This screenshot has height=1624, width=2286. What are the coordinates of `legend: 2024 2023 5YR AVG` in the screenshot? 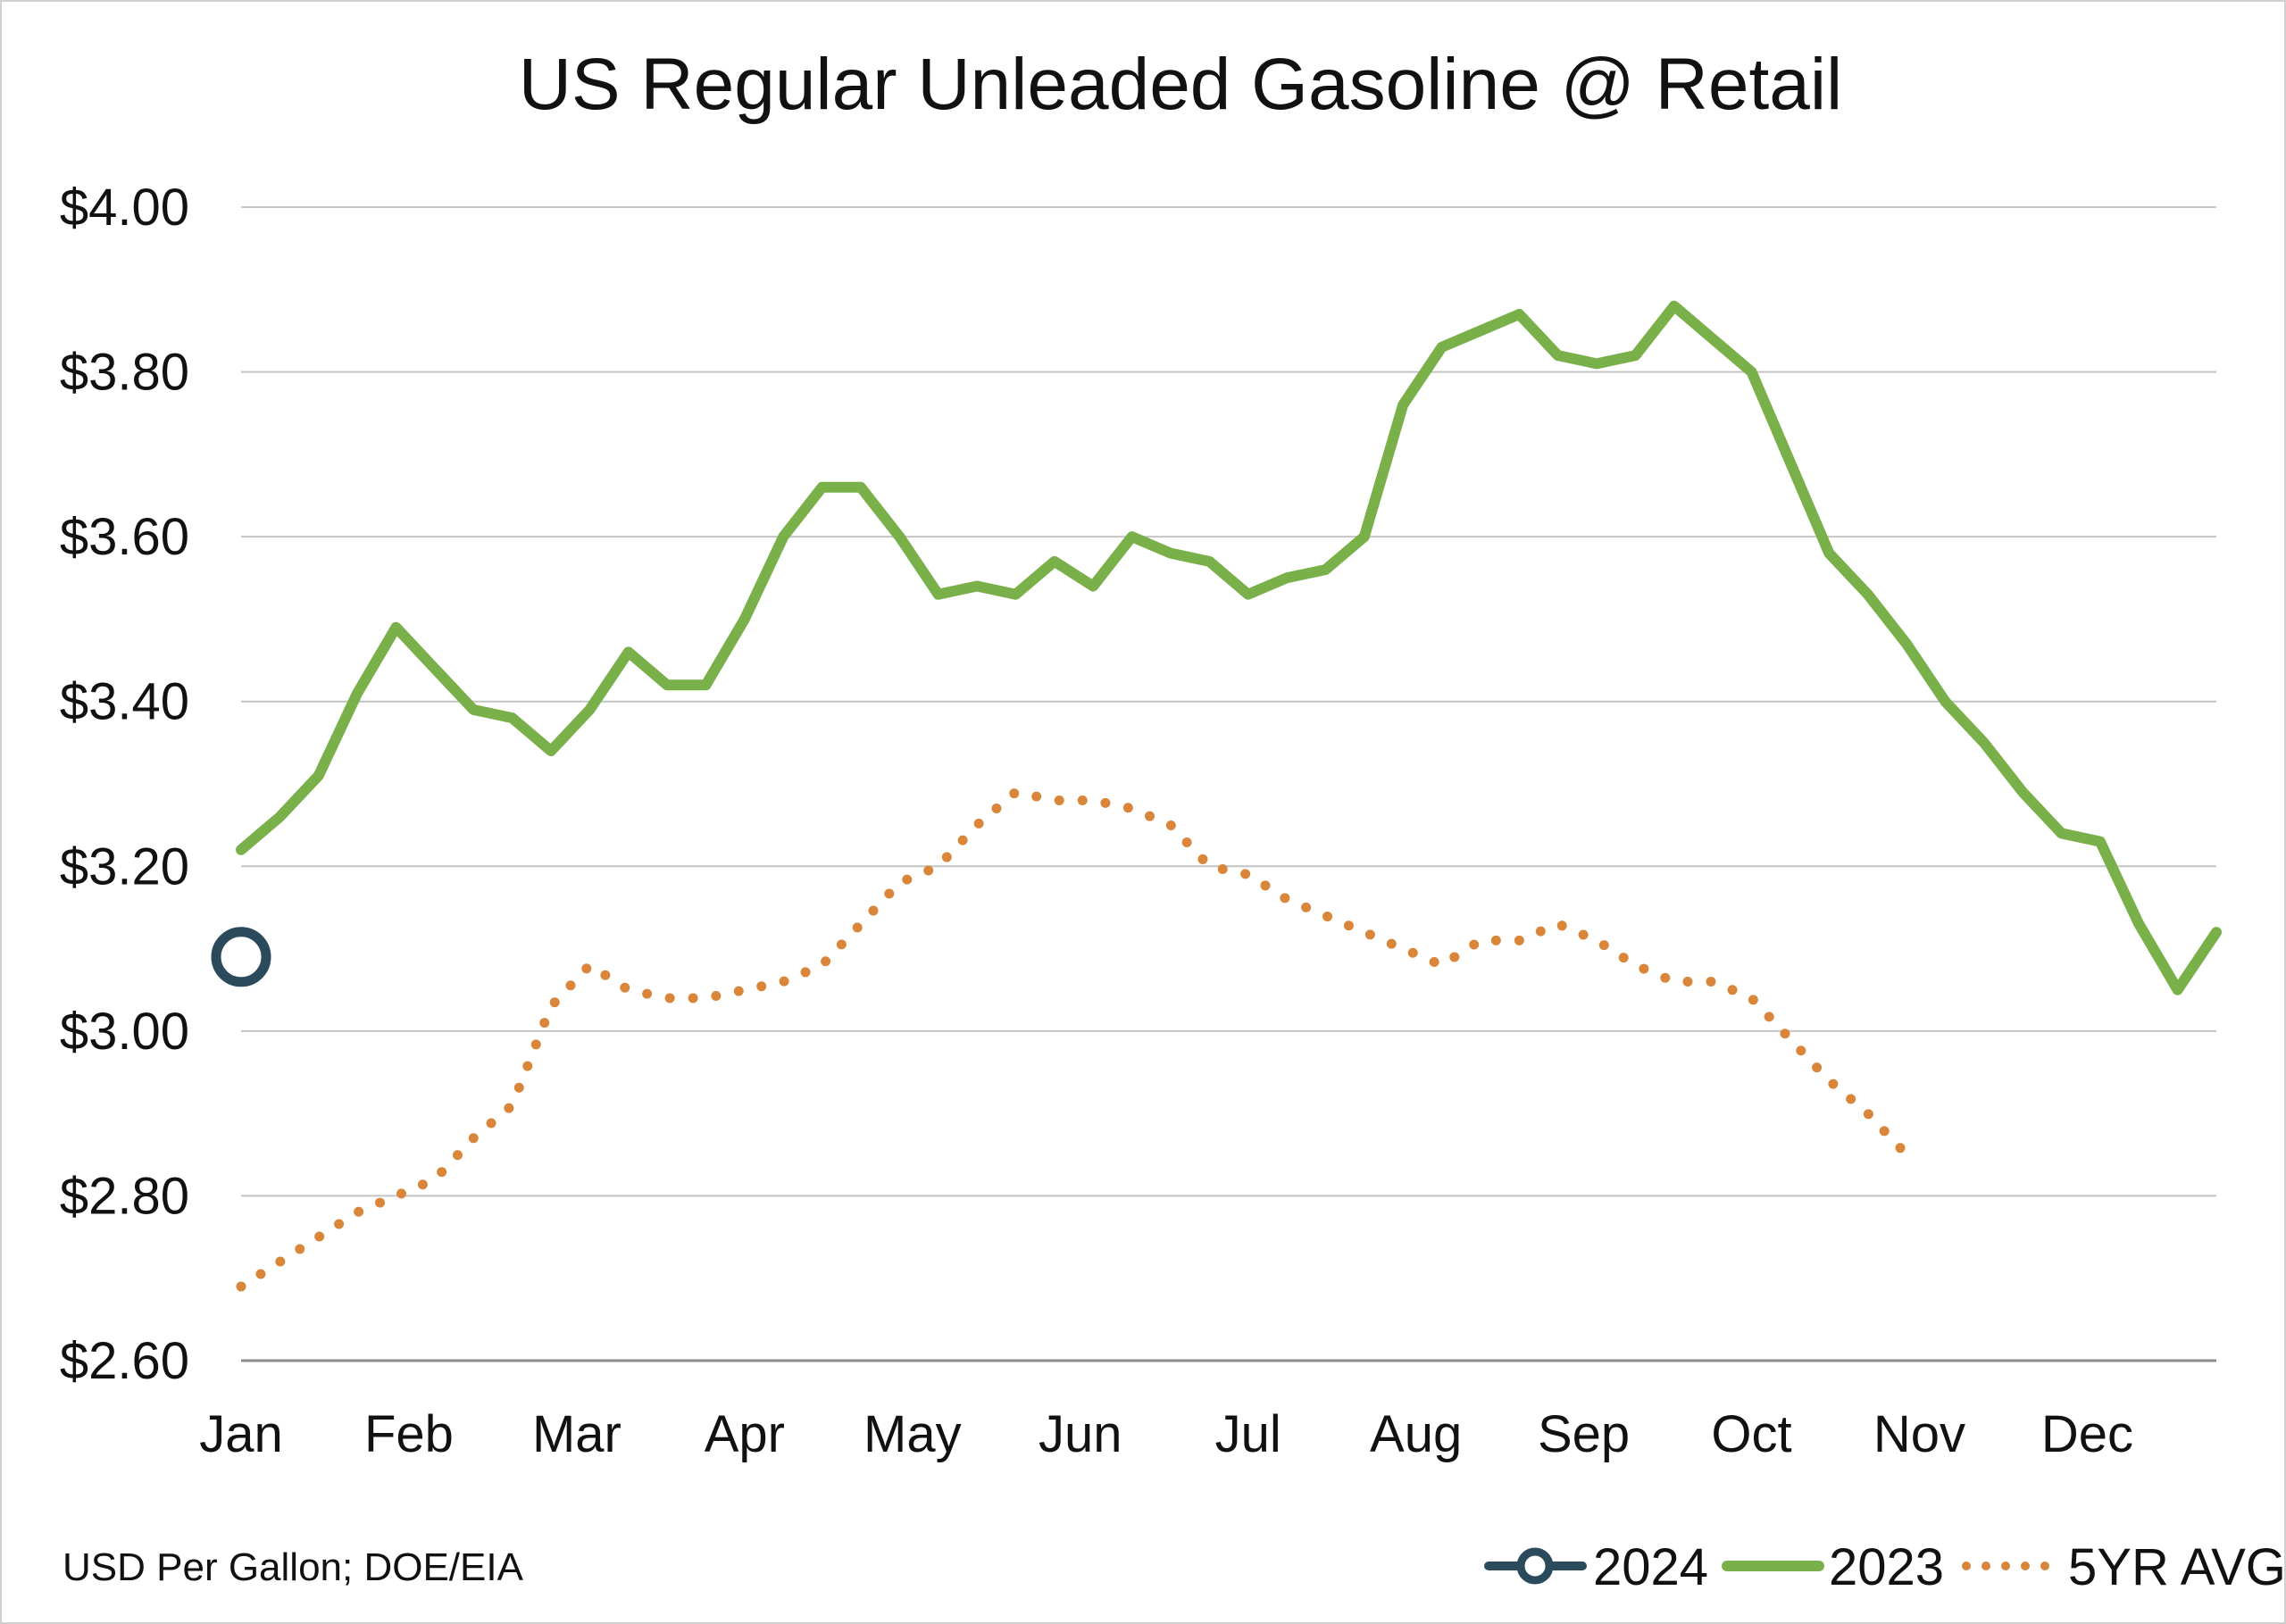 It's located at (1884, 1567).